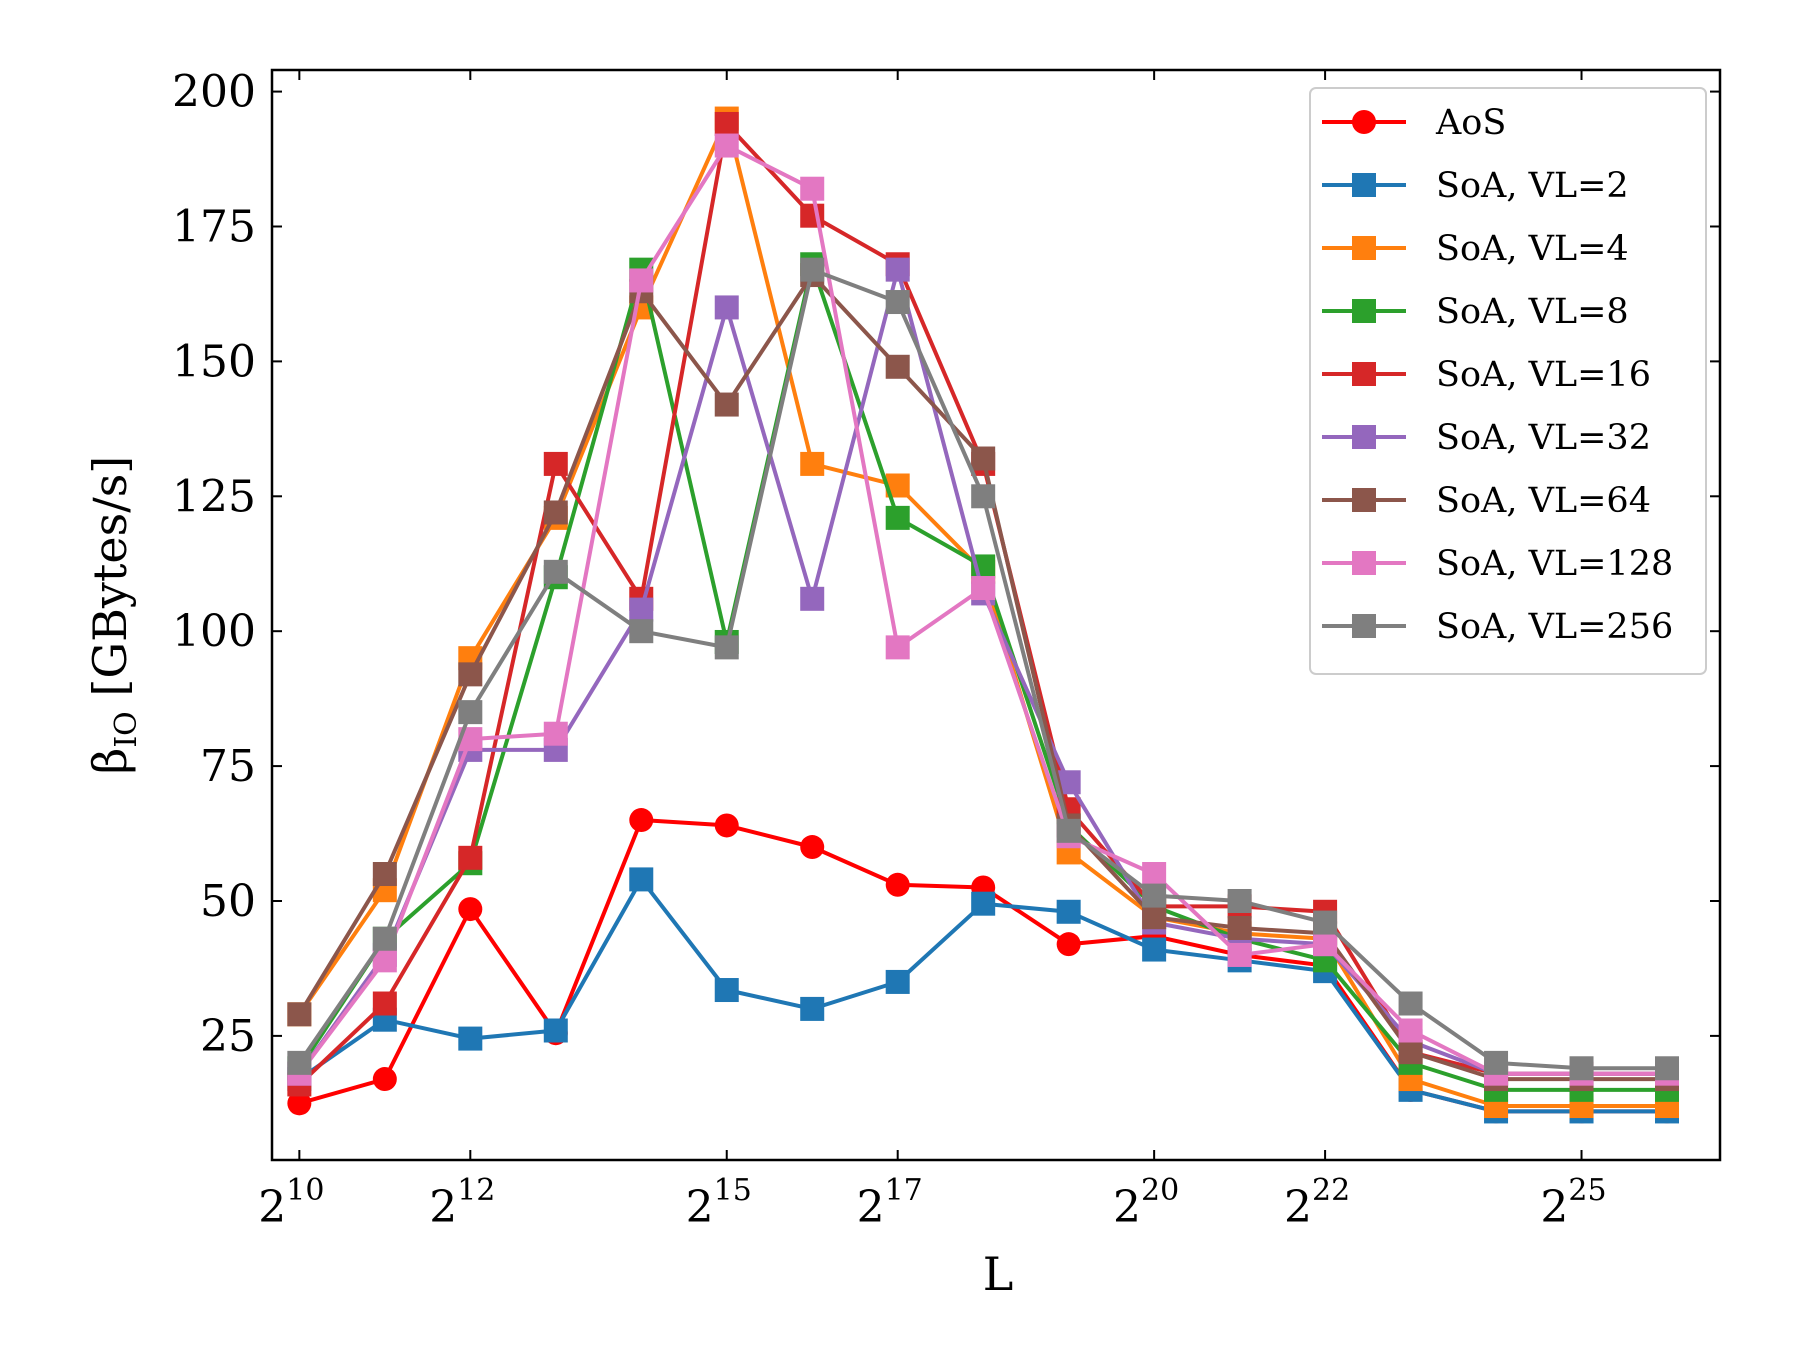 The width and height of the screenshot is (1800, 1350). What do you see at coordinates (214, 631) in the screenshot?
I see `y-tick-label: 100` at bounding box center [214, 631].